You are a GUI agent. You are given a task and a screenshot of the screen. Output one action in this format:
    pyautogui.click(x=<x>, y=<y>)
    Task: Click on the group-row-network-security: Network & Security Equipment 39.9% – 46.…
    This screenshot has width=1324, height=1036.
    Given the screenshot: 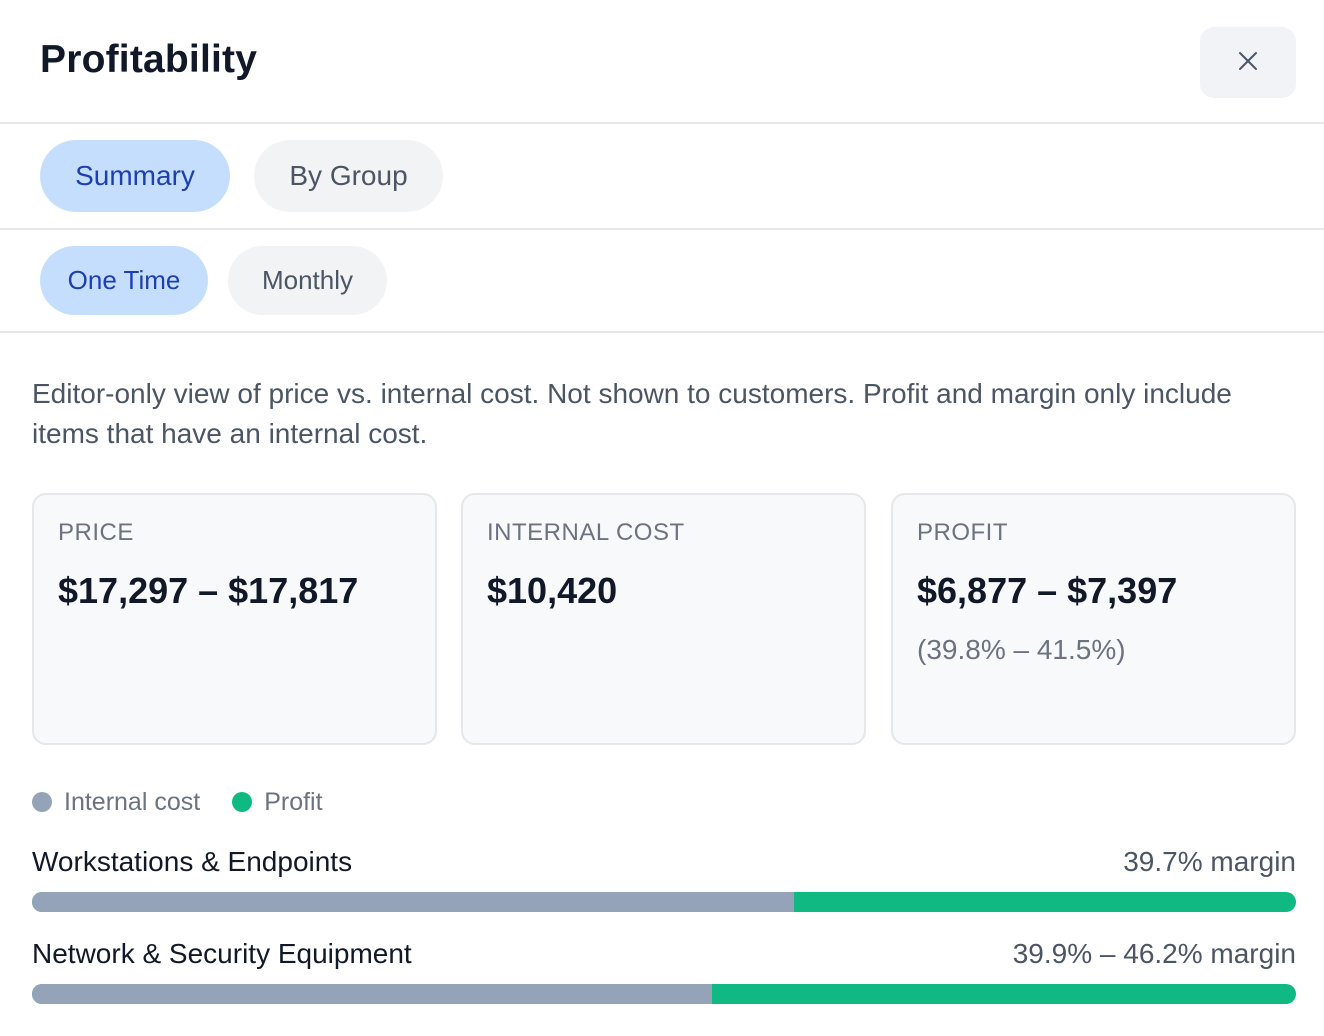 What is the action you would take?
    pyautogui.click(x=664, y=969)
    